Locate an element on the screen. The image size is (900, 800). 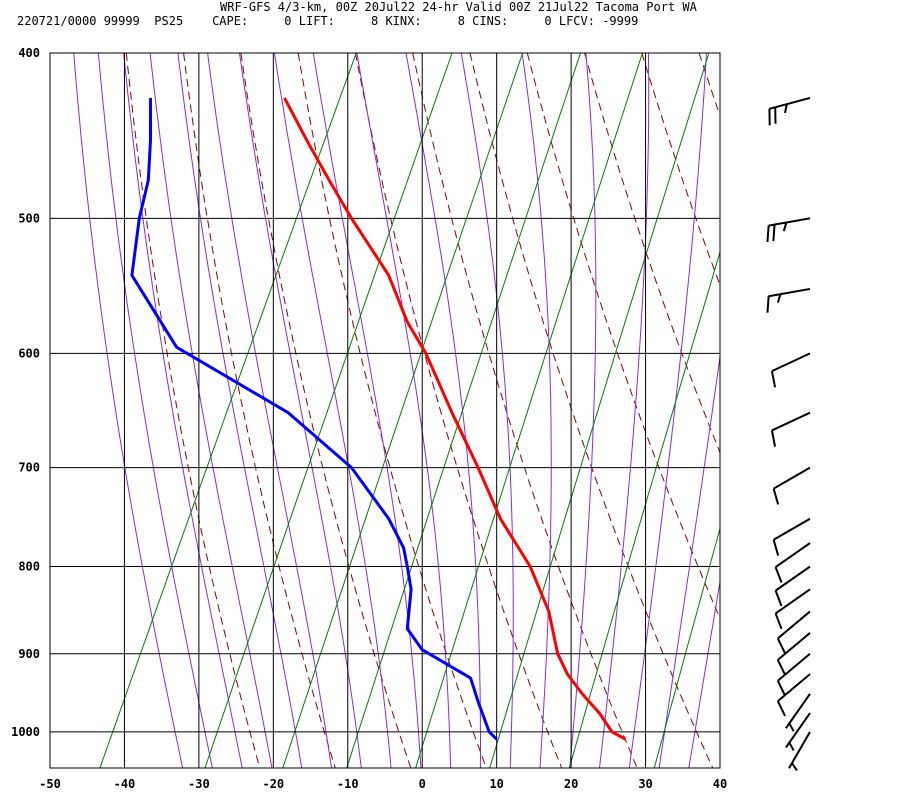
x-tick-label: -20 is located at coordinates (273, 784).